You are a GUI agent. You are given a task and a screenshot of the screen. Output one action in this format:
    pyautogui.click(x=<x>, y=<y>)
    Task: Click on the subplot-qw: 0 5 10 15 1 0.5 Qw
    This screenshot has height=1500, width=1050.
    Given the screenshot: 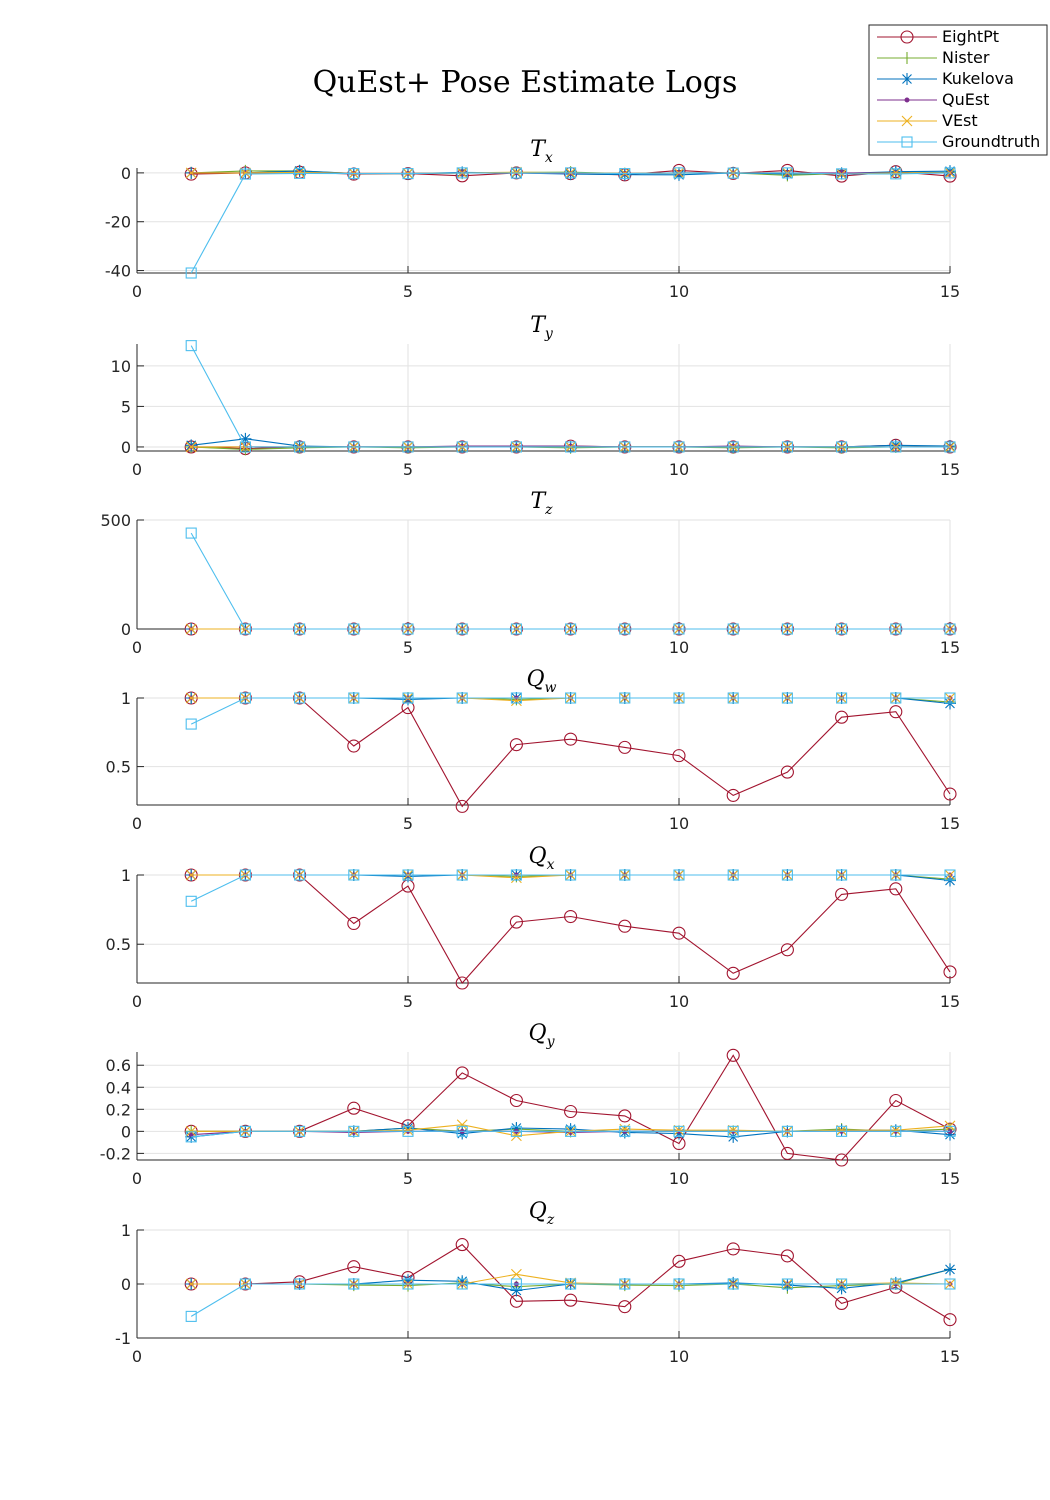 What is the action you would take?
    pyautogui.click(x=533, y=750)
    